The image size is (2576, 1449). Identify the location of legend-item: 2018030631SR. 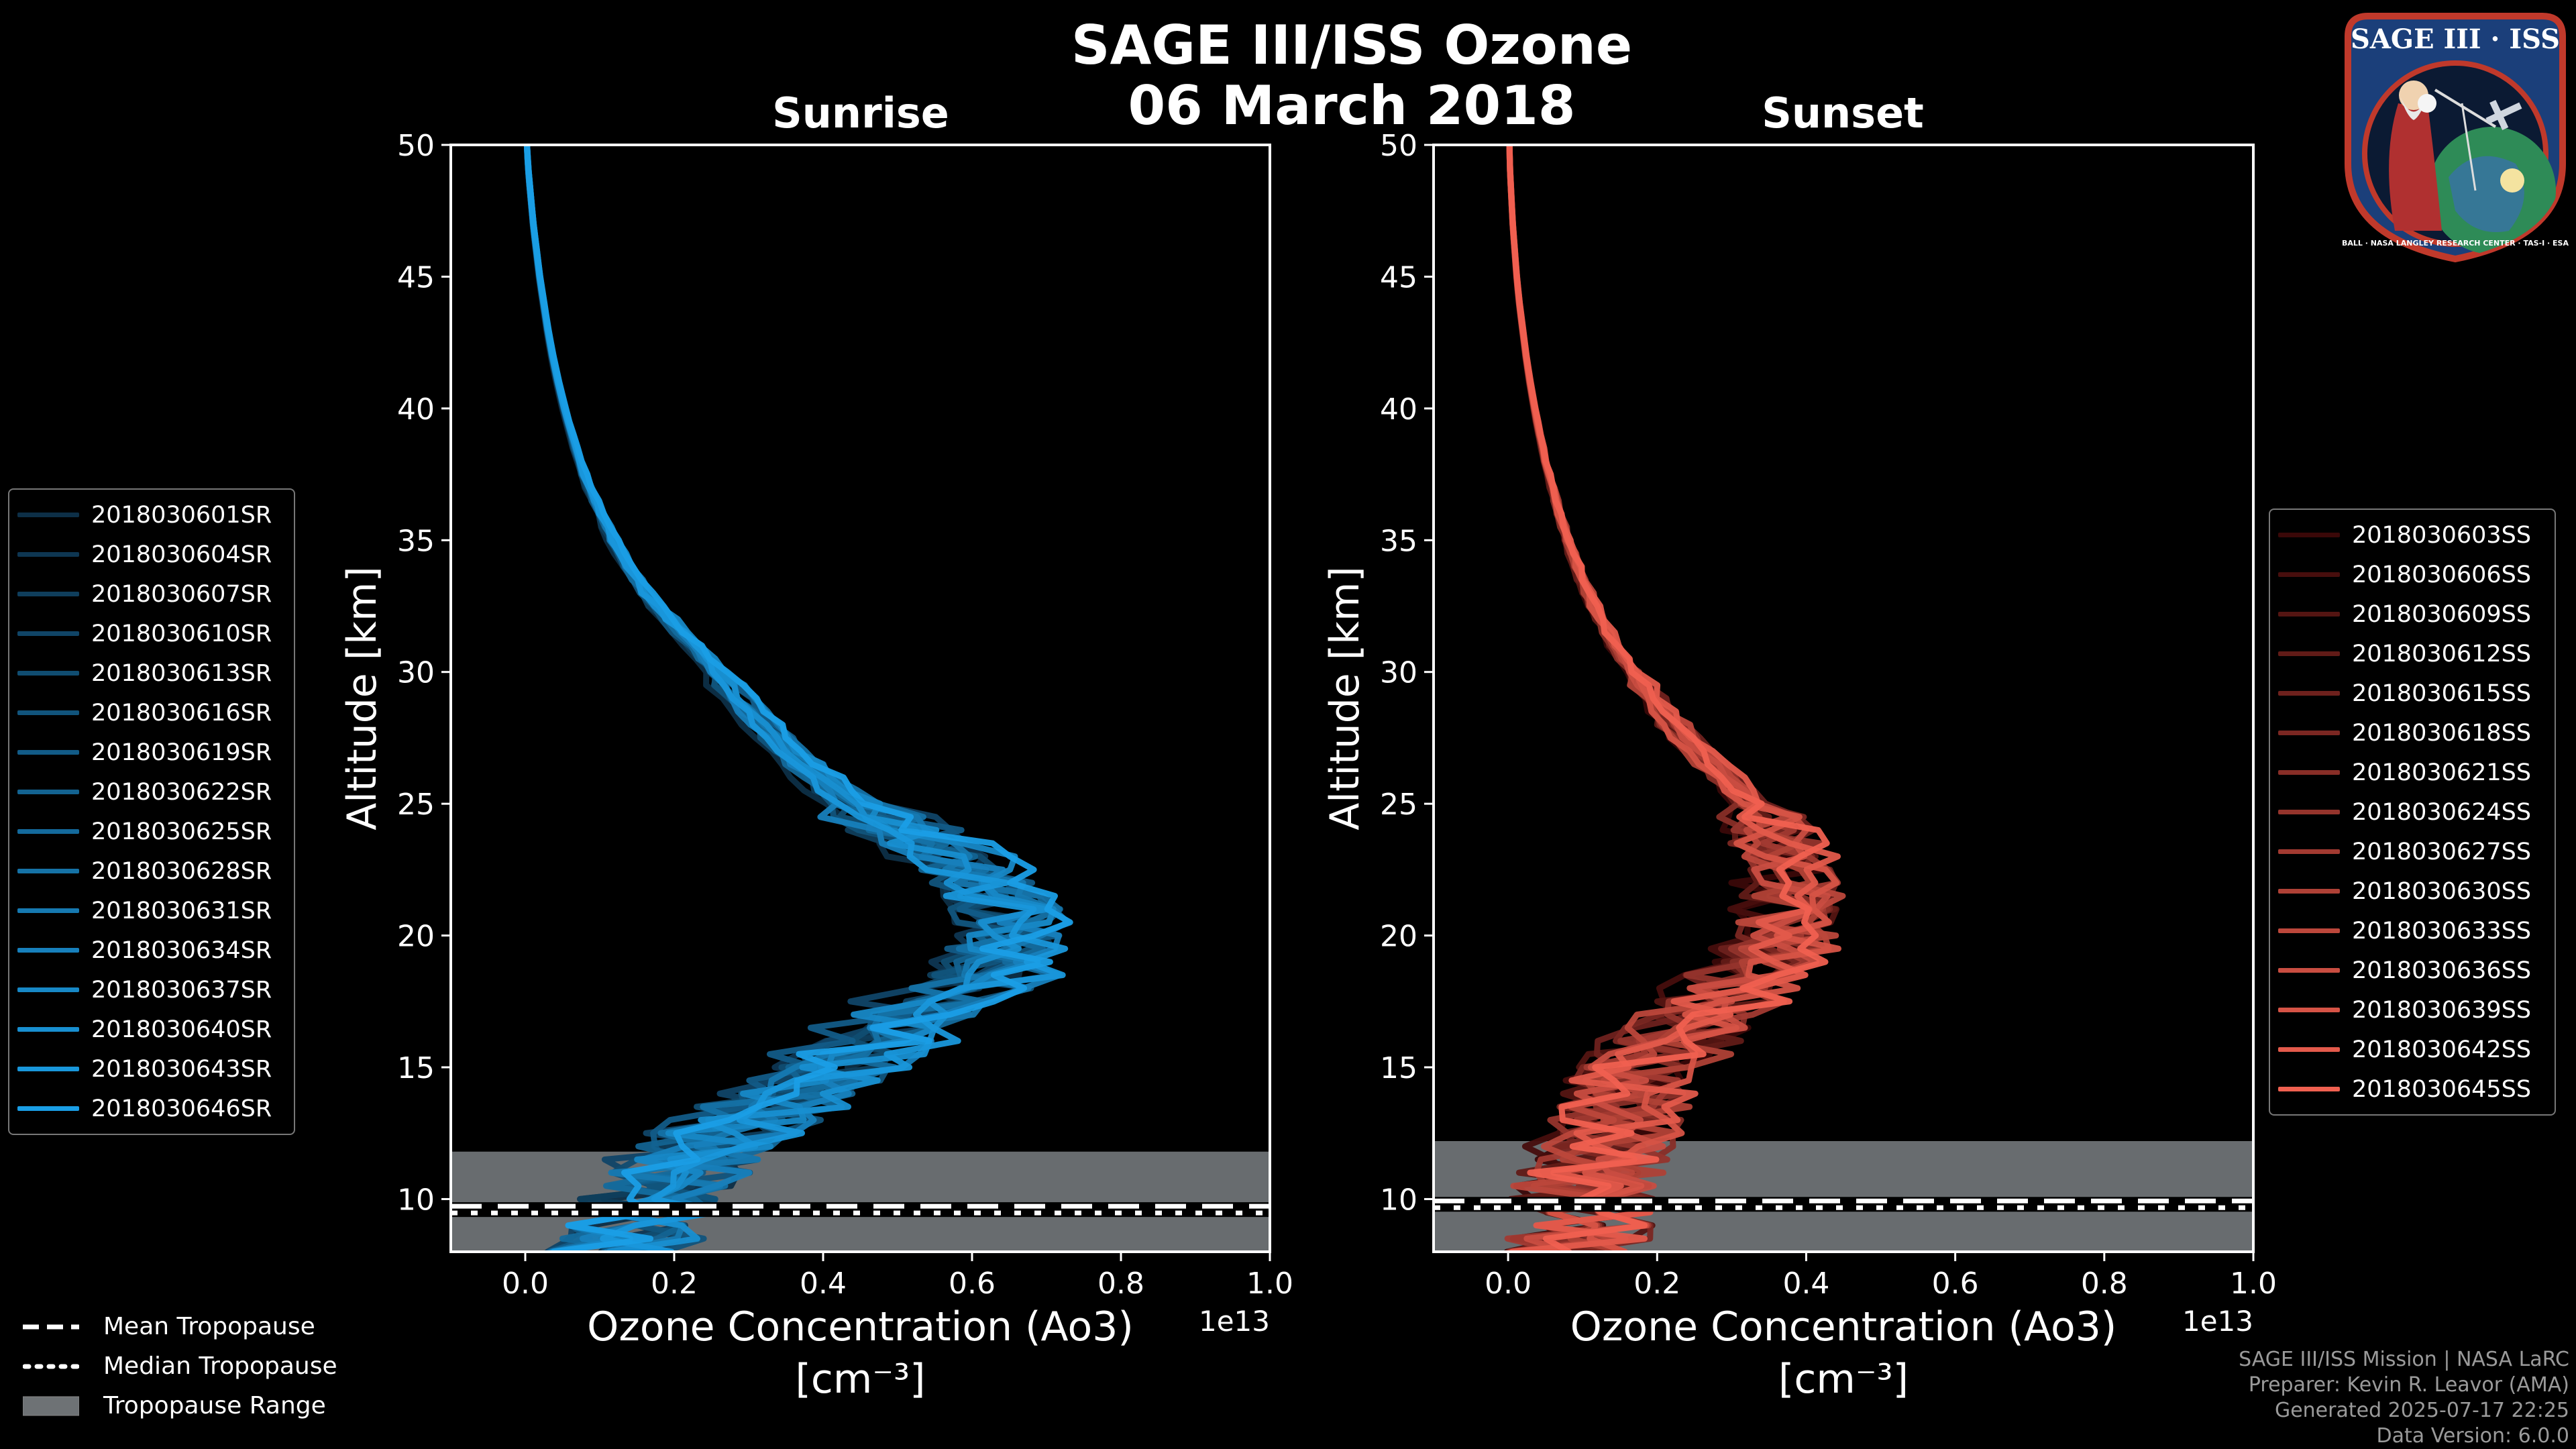
(151, 910).